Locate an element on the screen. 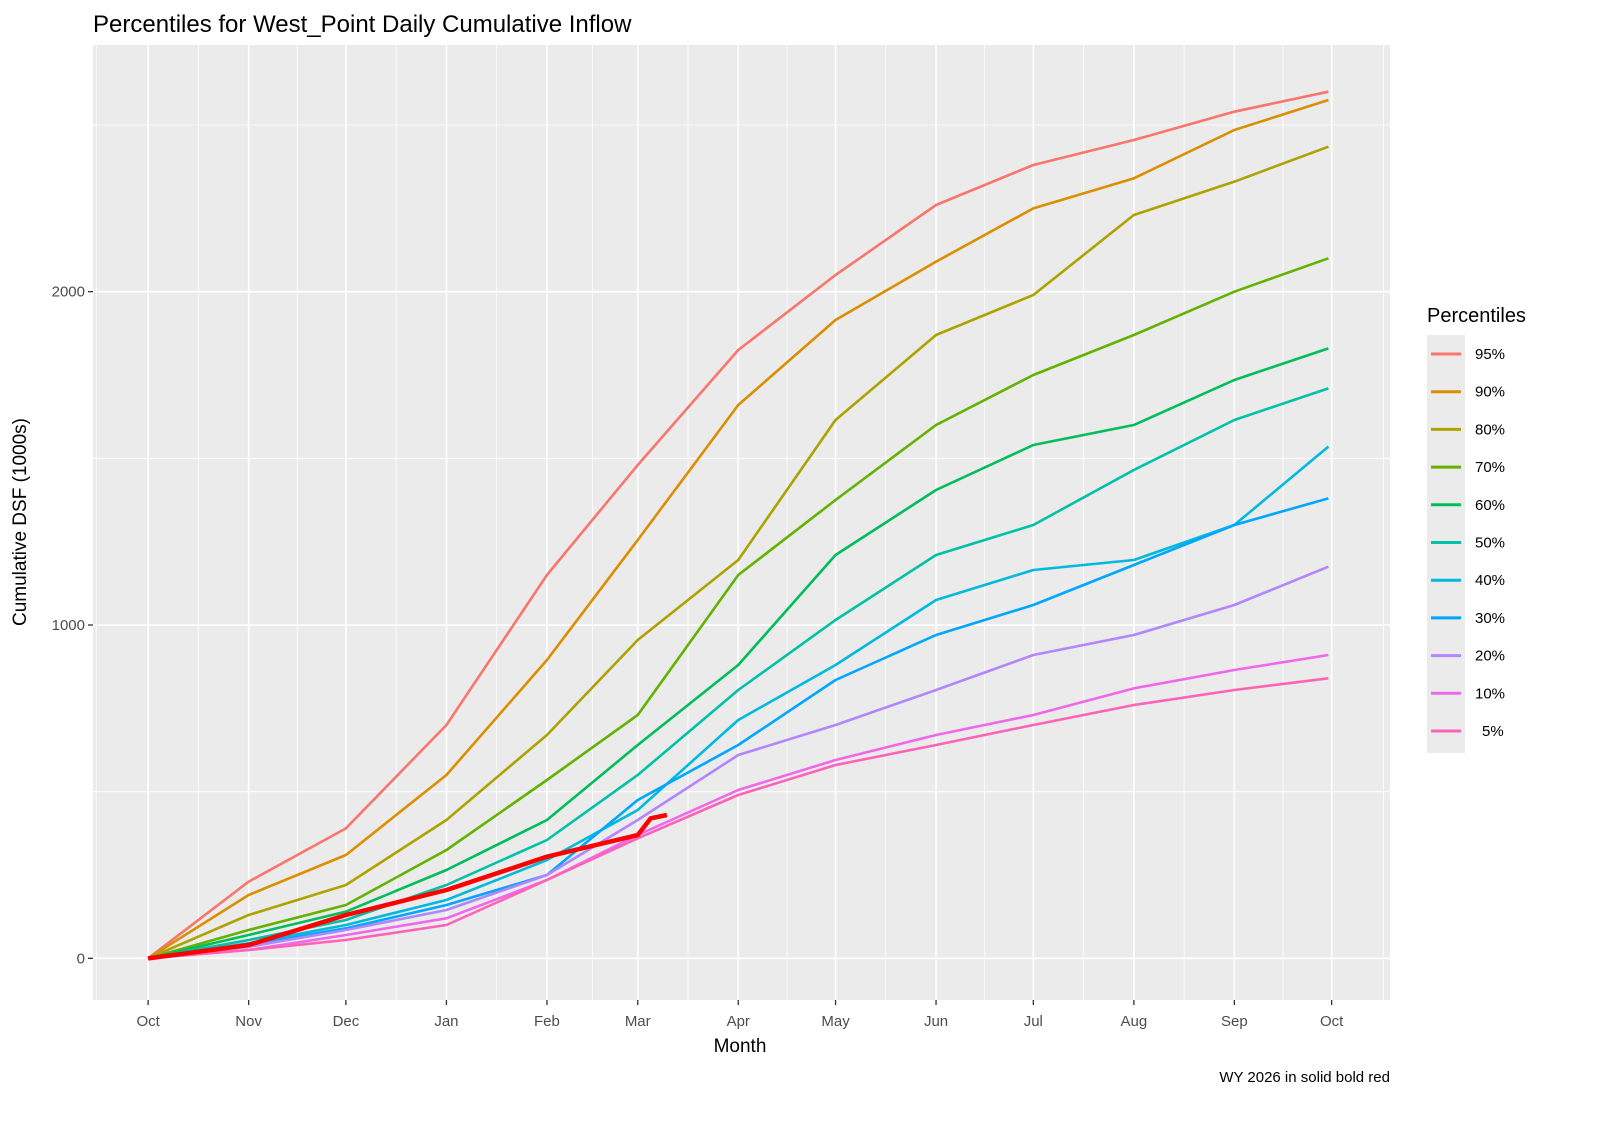 This screenshot has height=1125, width=1600. x-tick-label: May is located at coordinates (835, 1021).